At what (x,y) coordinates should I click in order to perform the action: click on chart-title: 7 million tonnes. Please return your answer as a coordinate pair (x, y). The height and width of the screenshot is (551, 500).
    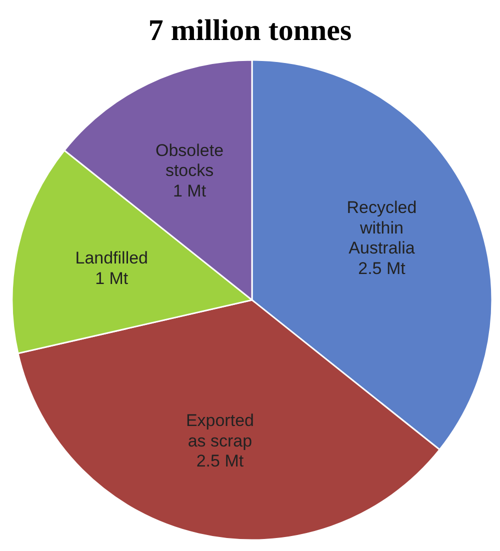
    Looking at the image, I should click on (250, 30).